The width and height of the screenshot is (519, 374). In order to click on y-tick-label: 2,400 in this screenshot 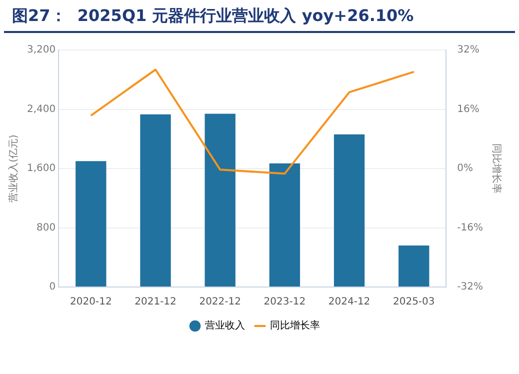, I will do `click(41, 109)`.